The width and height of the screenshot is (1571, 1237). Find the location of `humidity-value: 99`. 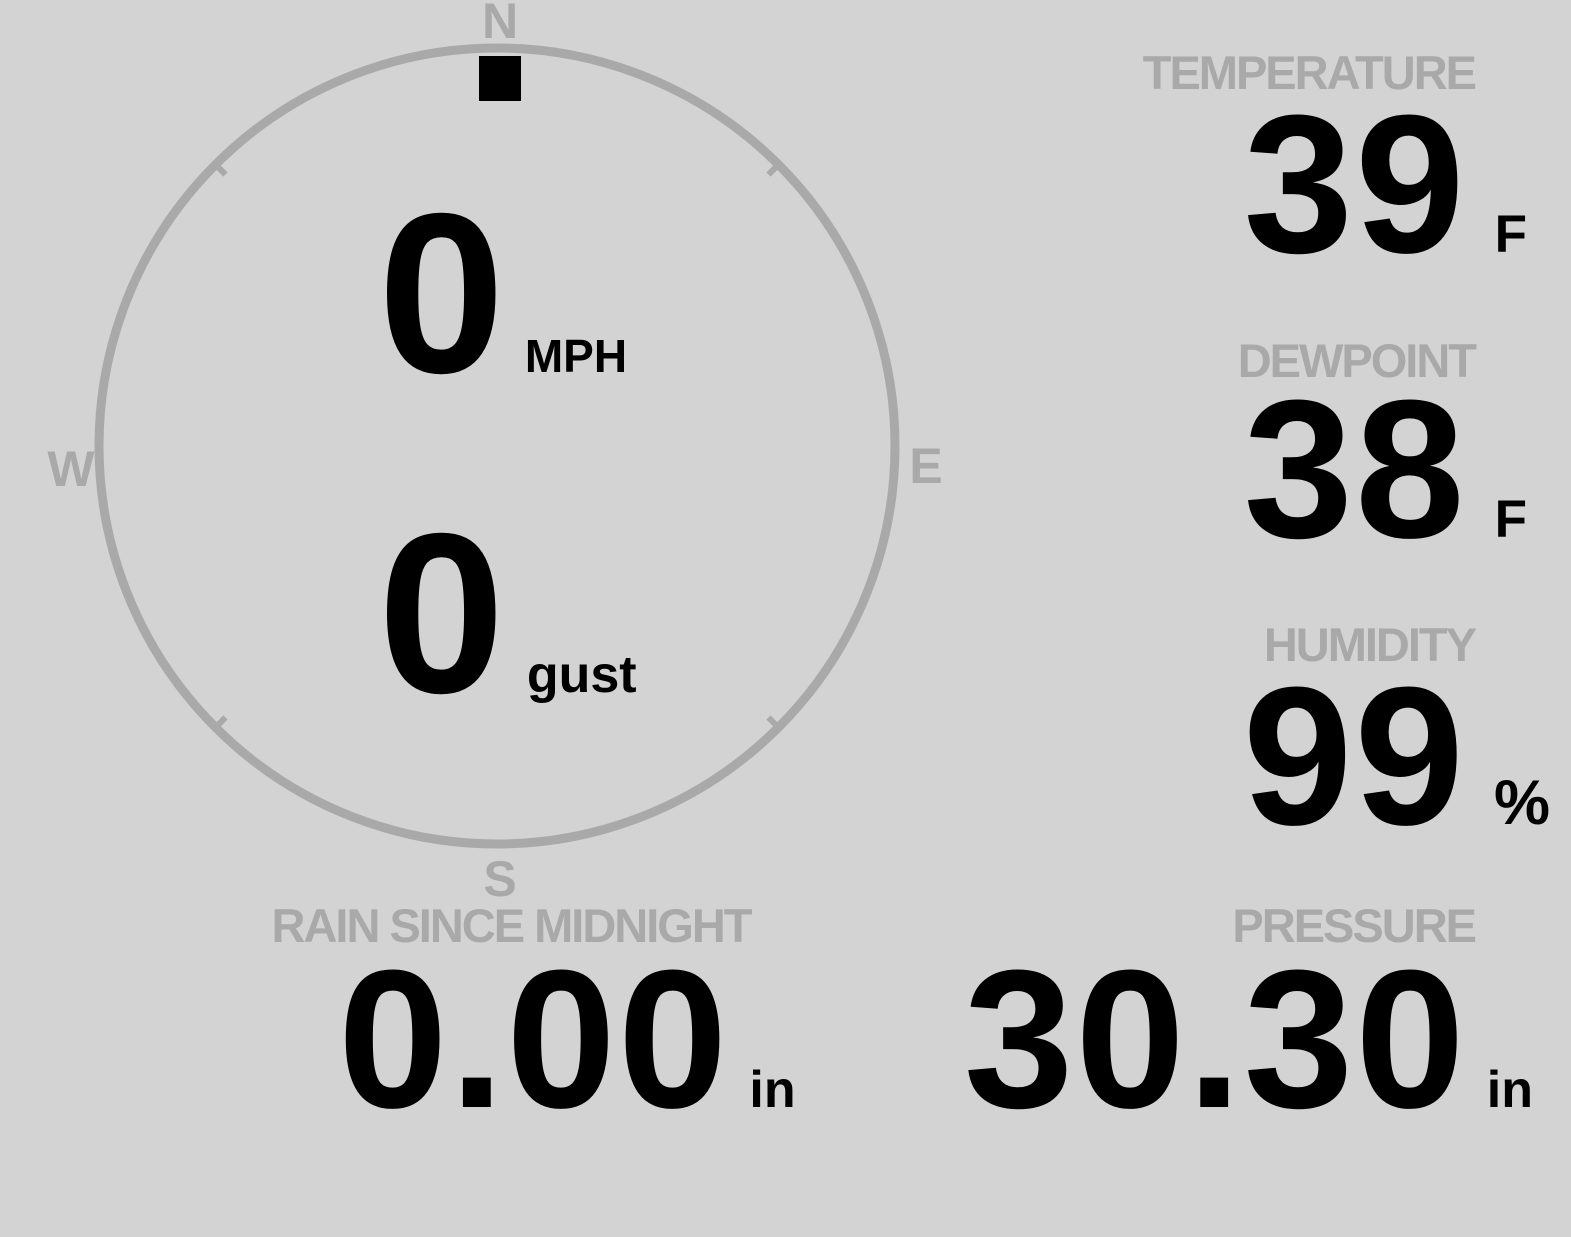

humidity-value: 99 is located at coordinates (1354, 756).